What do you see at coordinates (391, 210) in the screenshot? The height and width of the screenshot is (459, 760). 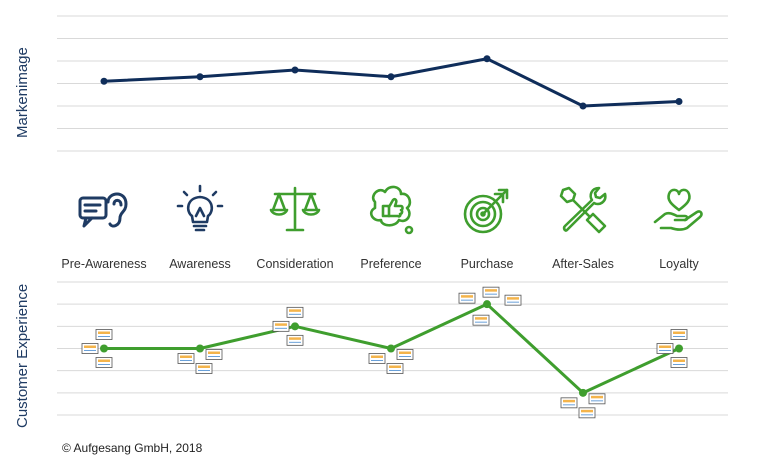 I see `thumbs-up-thought-icon` at bounding box center [391, 210].